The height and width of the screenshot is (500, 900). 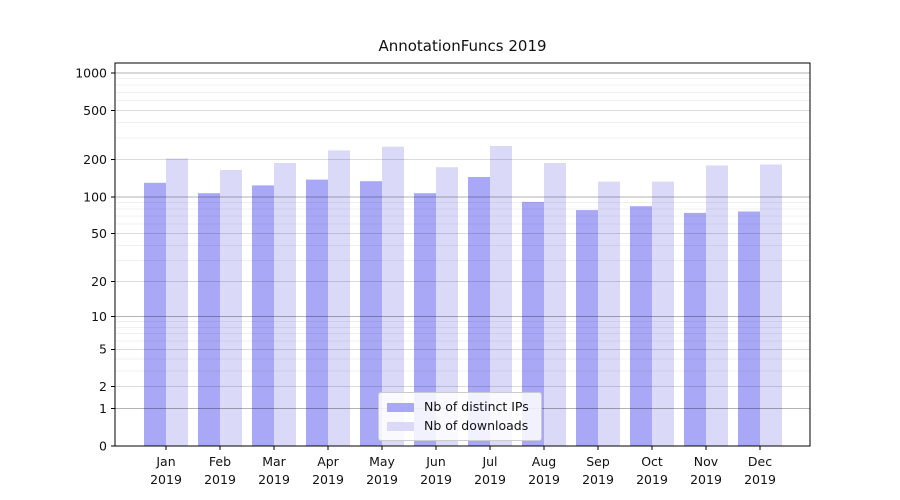 I want to click on bar-ips-apr, so click(x=317, y=312).